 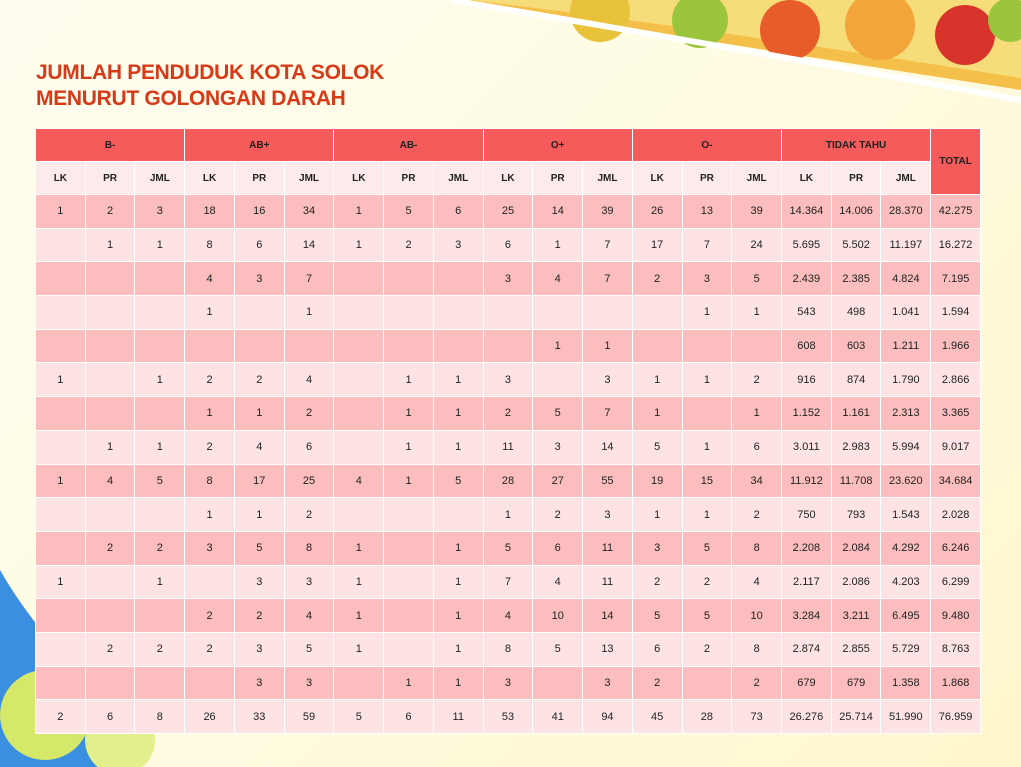 I want to click on cell: 2.866, so click(x=955, y=380).